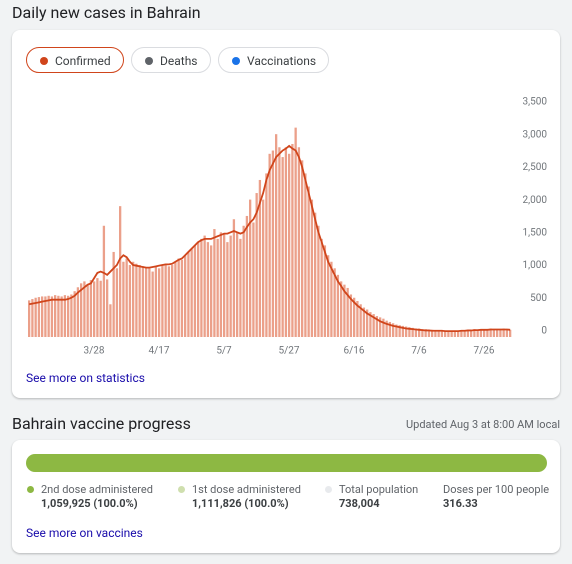 The image size is (572, 564). Describe the element at coordinates (246, 489) in the screenshot. I see `label: 1st dose administered` at that location.